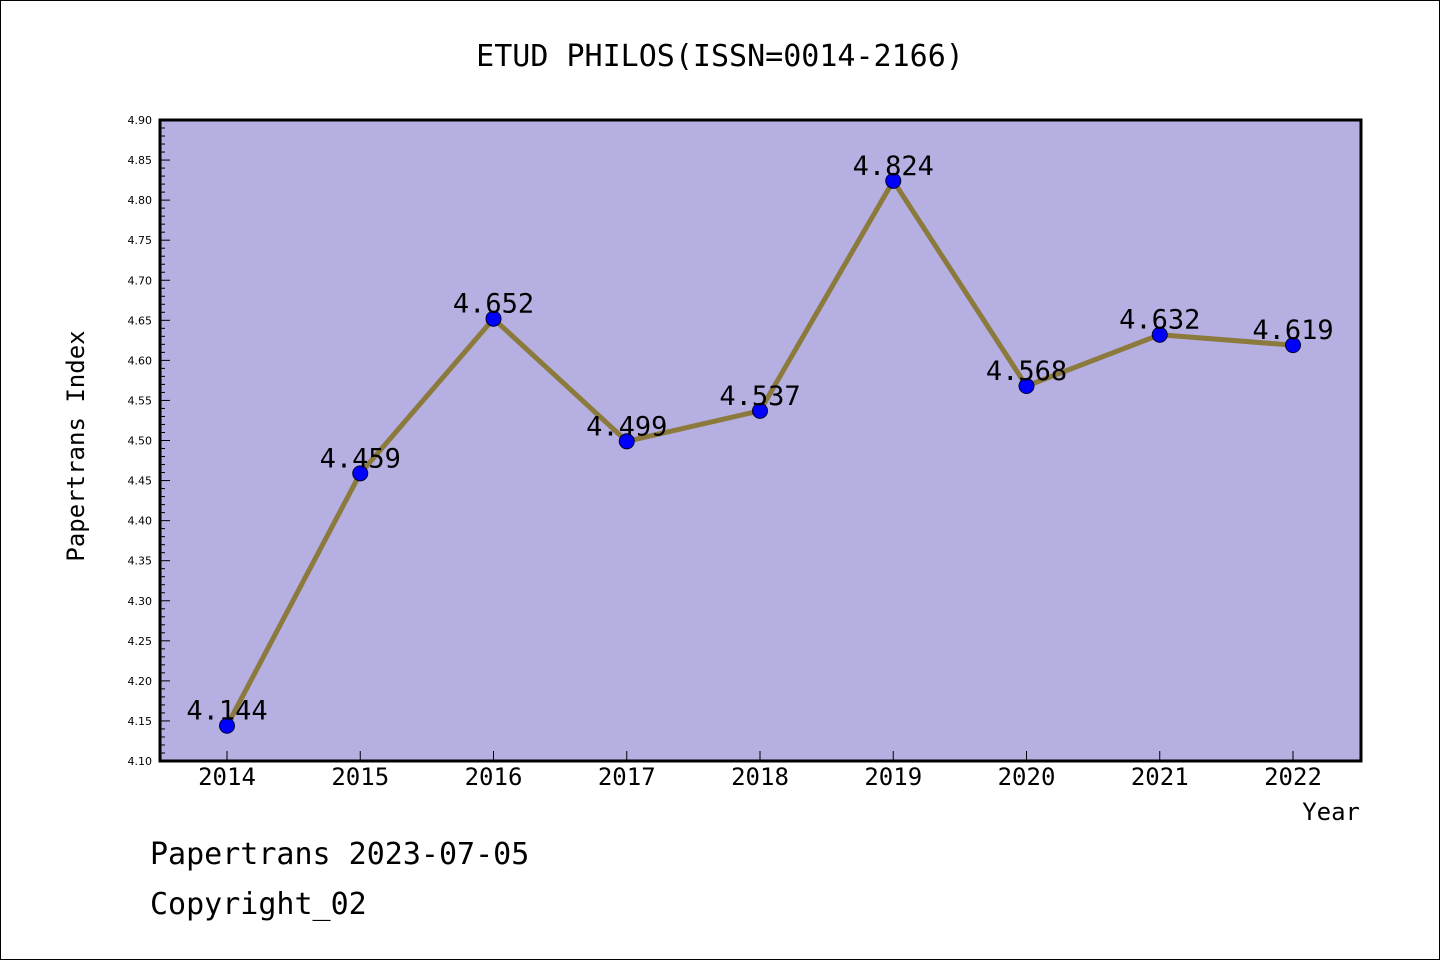  What do you see at coordinates (140, 641) in the screenshot?
I see `y-tick-label: 4.25` at bounding box center [140, 641].